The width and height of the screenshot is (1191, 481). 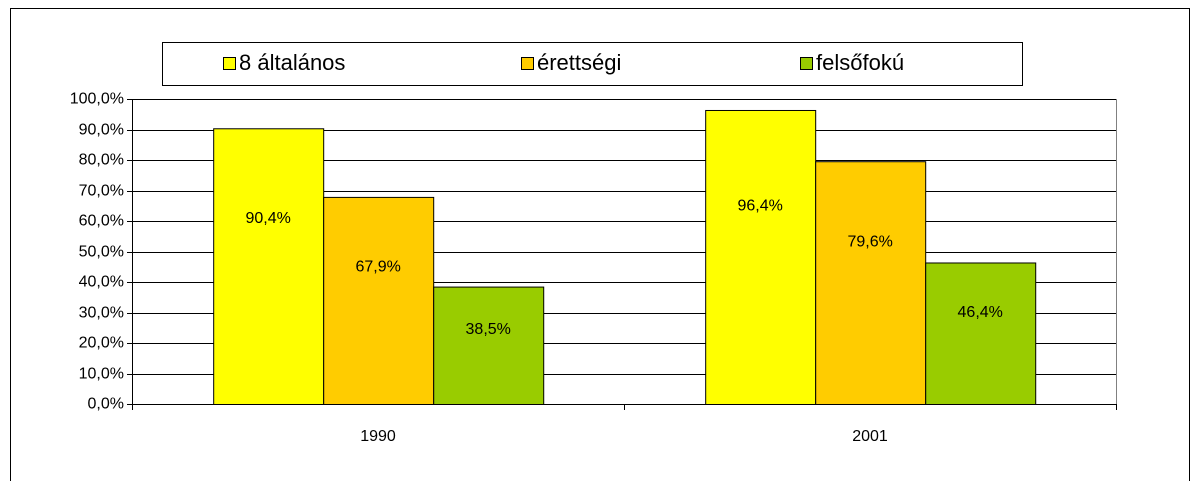 I want to click on y-tick-label: 50,0%, so click(x=101, y=252).